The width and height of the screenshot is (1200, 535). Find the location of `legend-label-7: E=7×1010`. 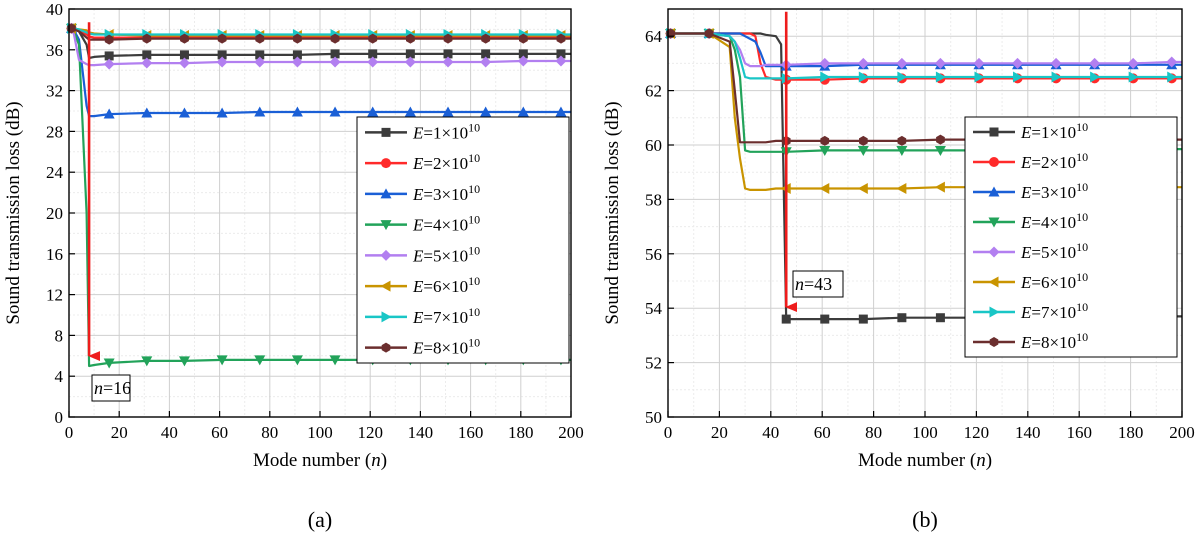

legend-label-7: E=7×1010 is located at coordinates (446, 316).